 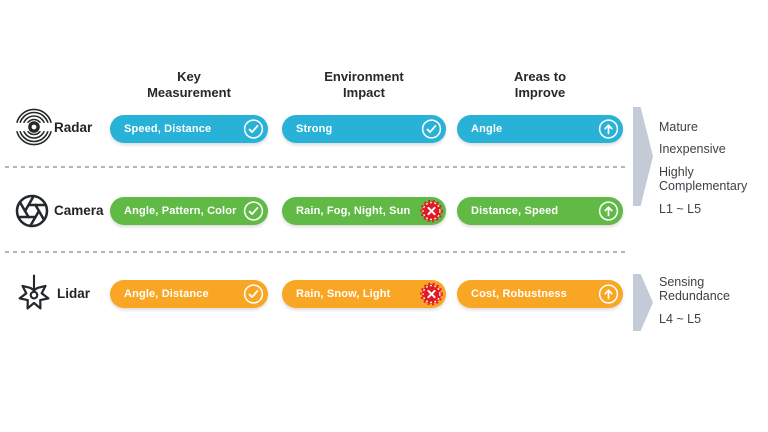 I want to click on pill-text: Angle, Pattern, Color, so click(x=180, y=211).